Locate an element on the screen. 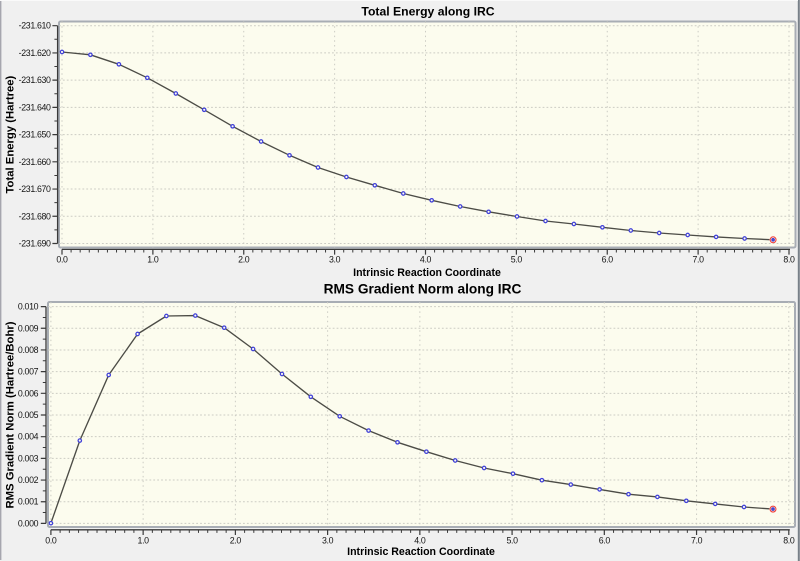 The image size is (800, 561). svg-text: 0.010 is located at coordinates (28, 307).